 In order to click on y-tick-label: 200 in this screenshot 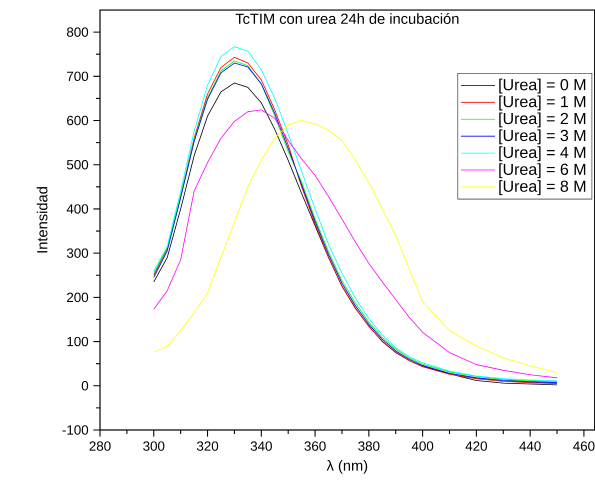, I will do `click(77, 297)`.